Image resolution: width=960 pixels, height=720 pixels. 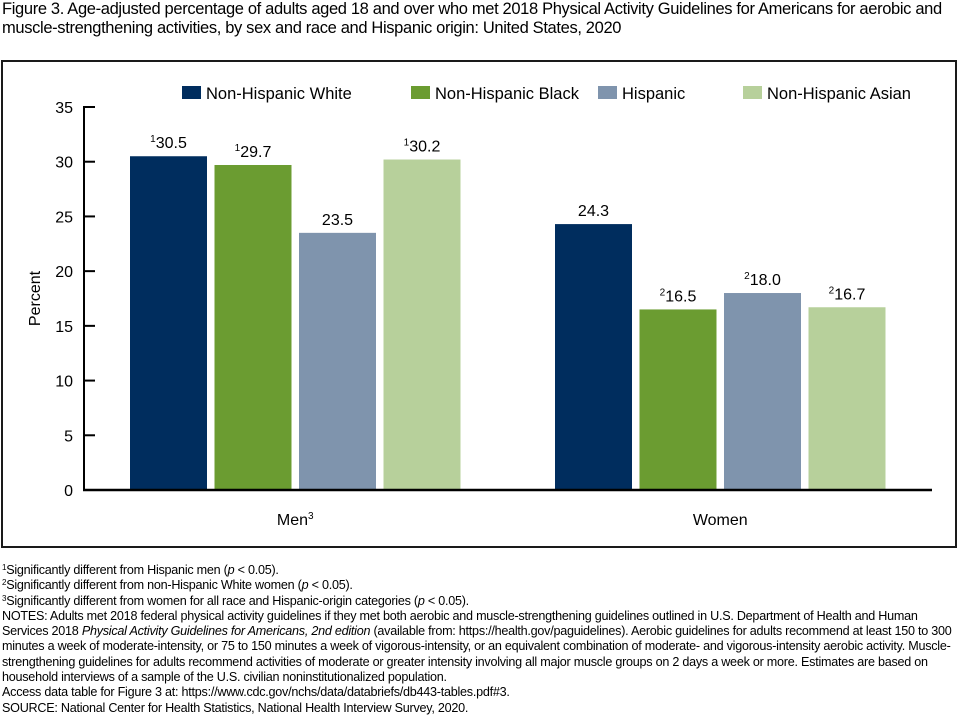 What do you see at coordinates (507, 508) in the screenshot?
I see `x-axis: Men3 Women` at bounding box center [507, 508].